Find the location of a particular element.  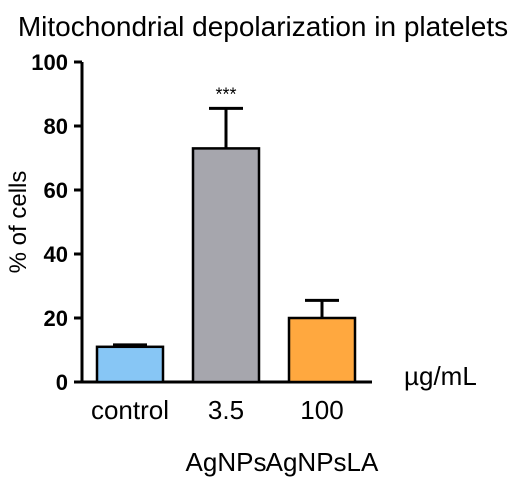

unit-label: µg/mL is located at coordinates (440, 376).